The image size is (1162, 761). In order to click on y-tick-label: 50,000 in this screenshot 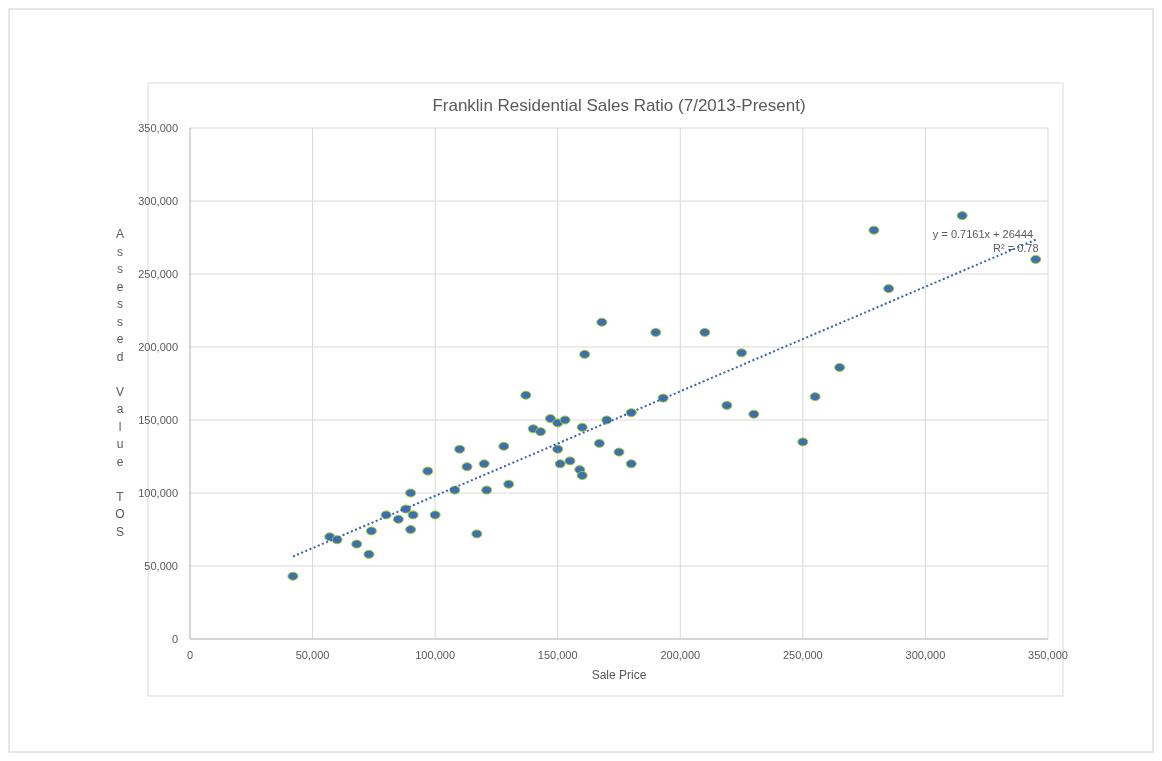, I will do `click(161, 565)`.